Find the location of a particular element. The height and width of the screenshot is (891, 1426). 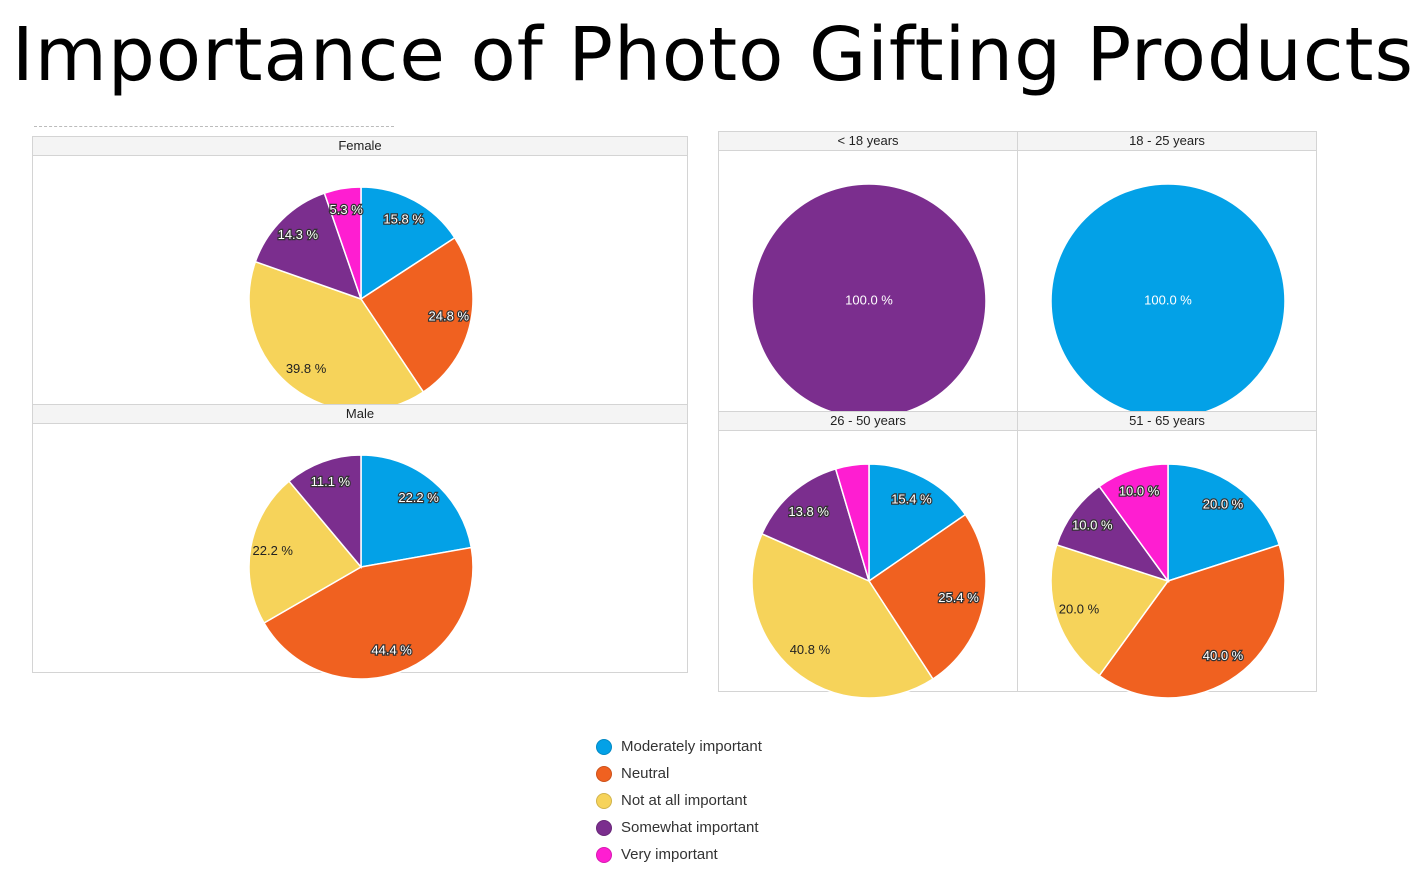

pie-slice-label: 39.8 % is located at coordinates (306, 368).